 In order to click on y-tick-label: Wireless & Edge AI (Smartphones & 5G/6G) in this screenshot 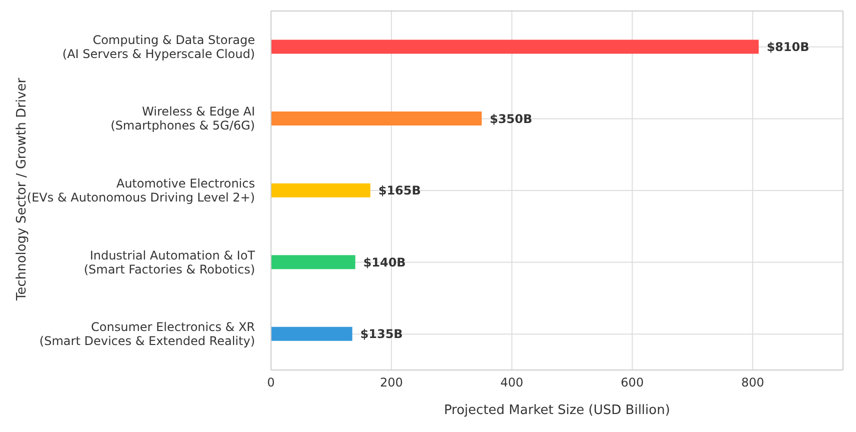, I will do `click(182, 118)`.